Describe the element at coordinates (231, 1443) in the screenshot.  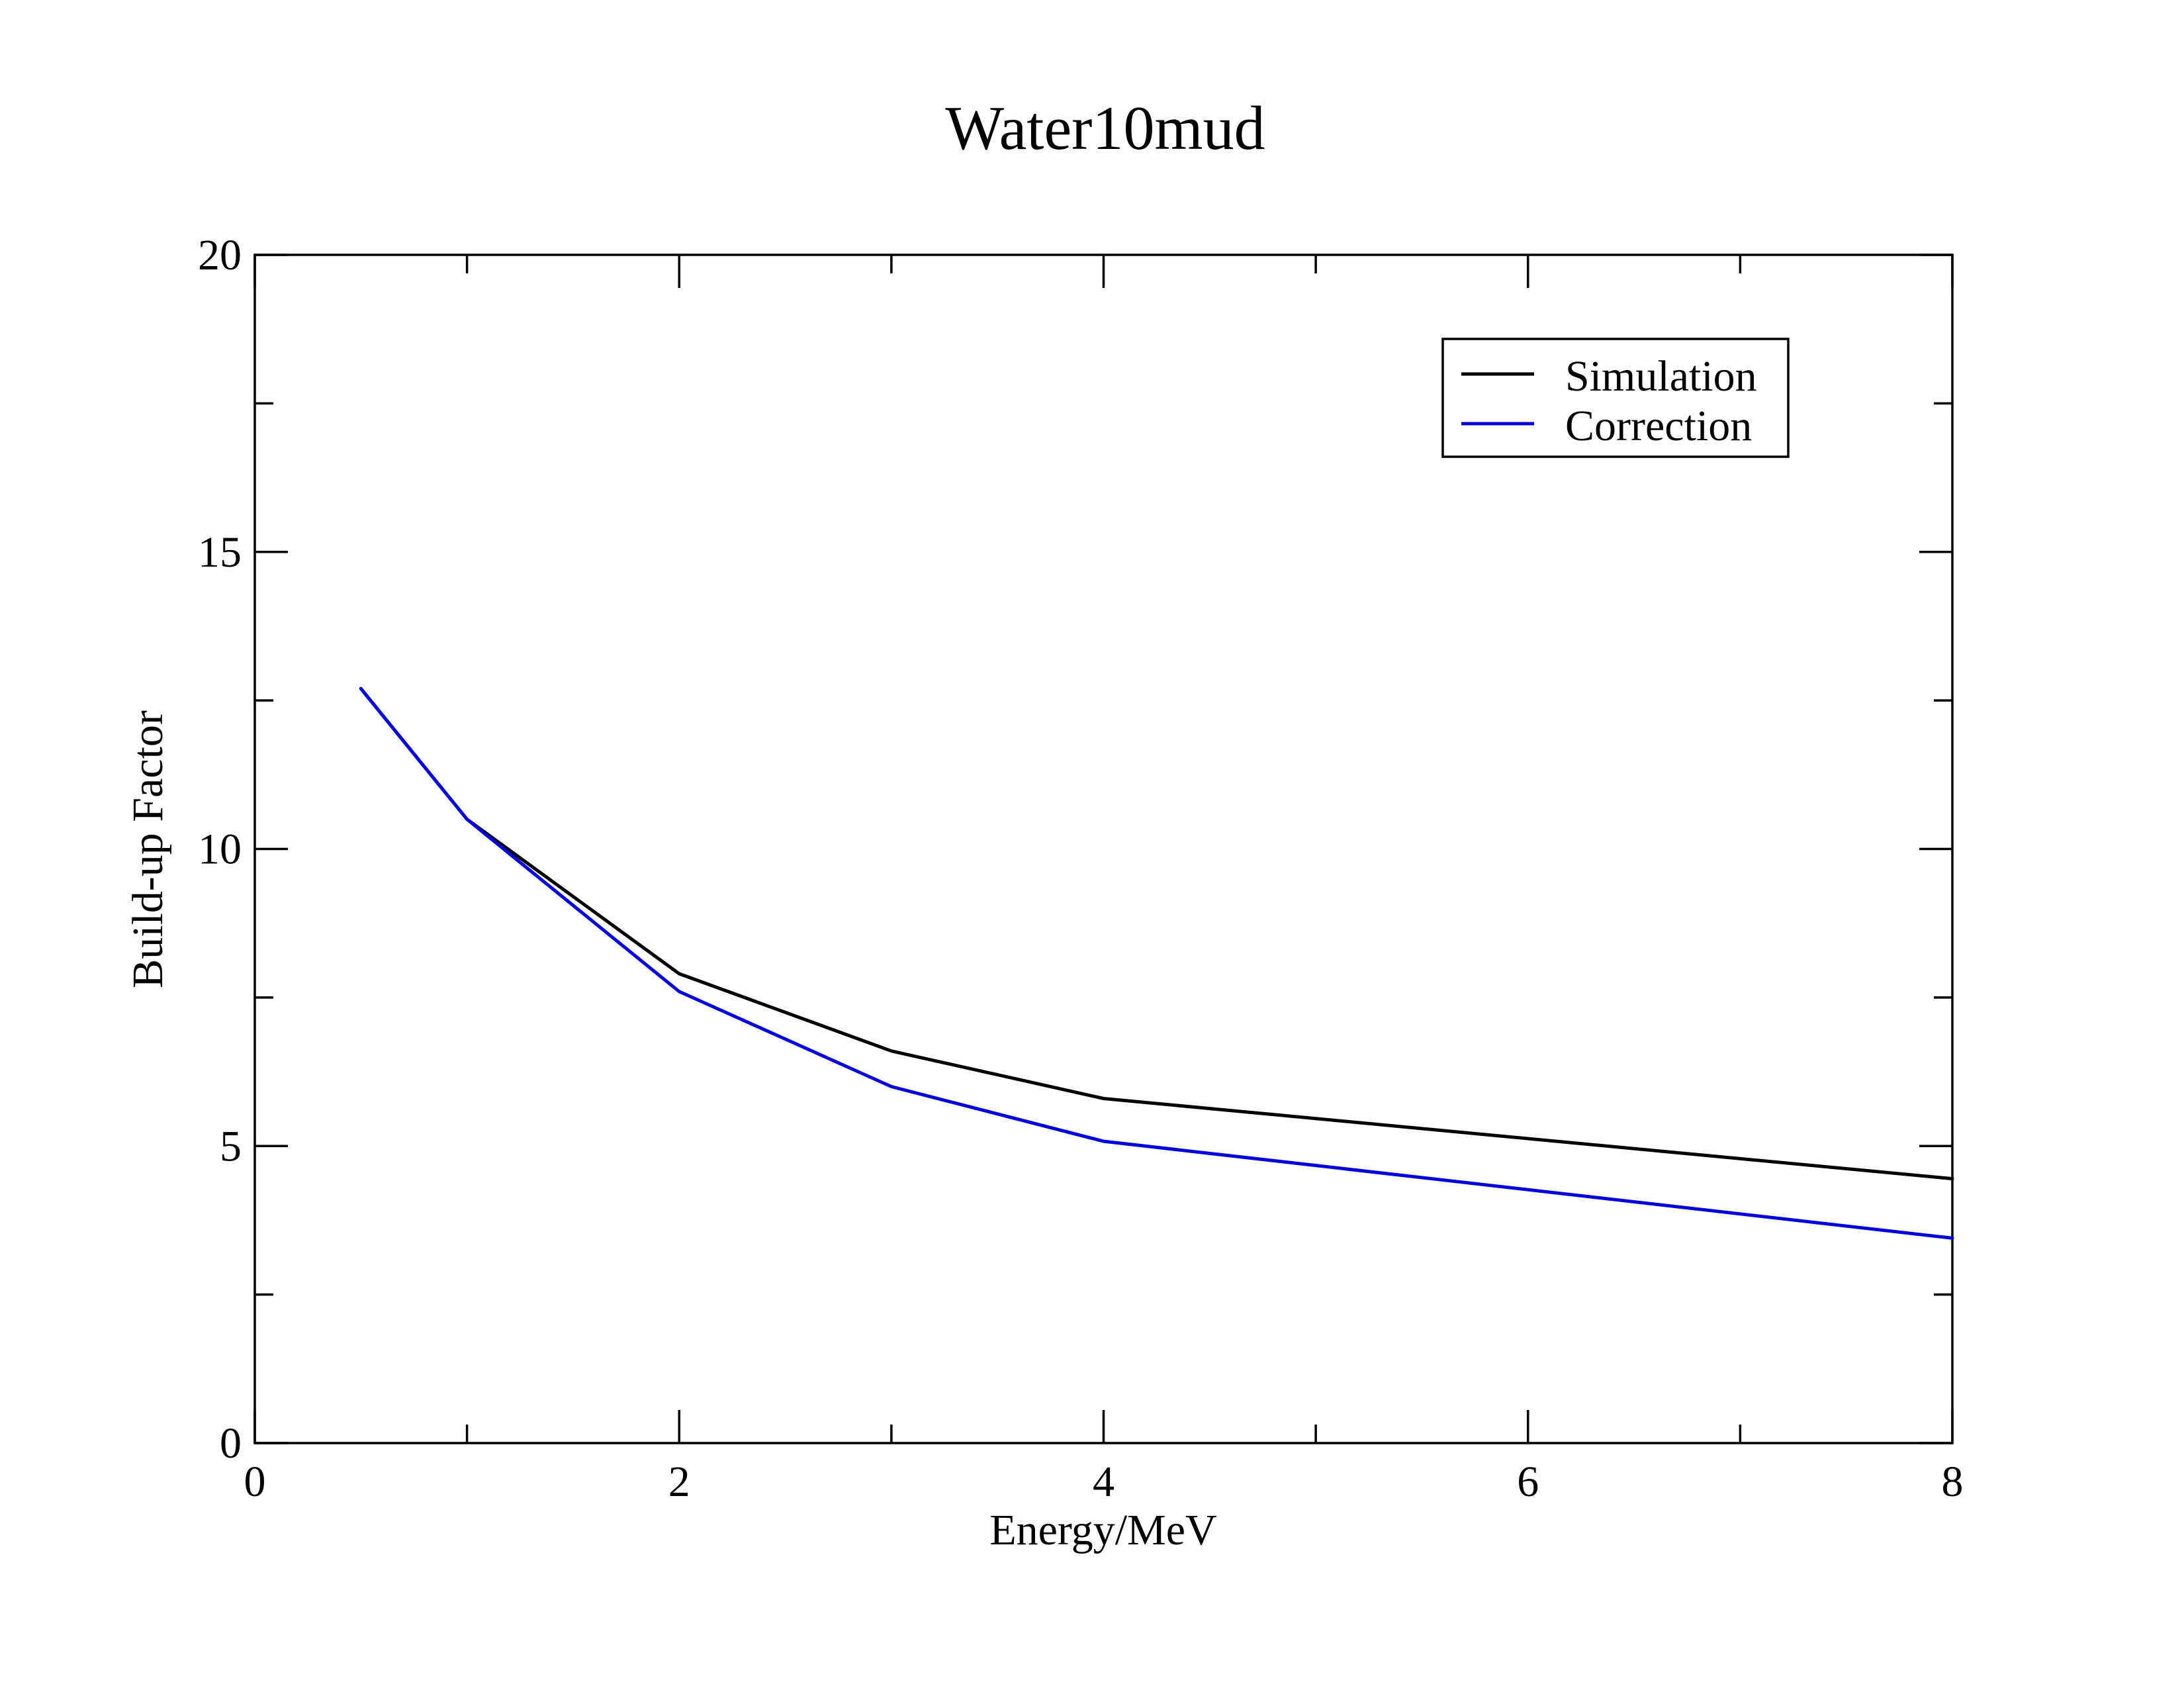
I see `y-tick-label: 0` at that location.